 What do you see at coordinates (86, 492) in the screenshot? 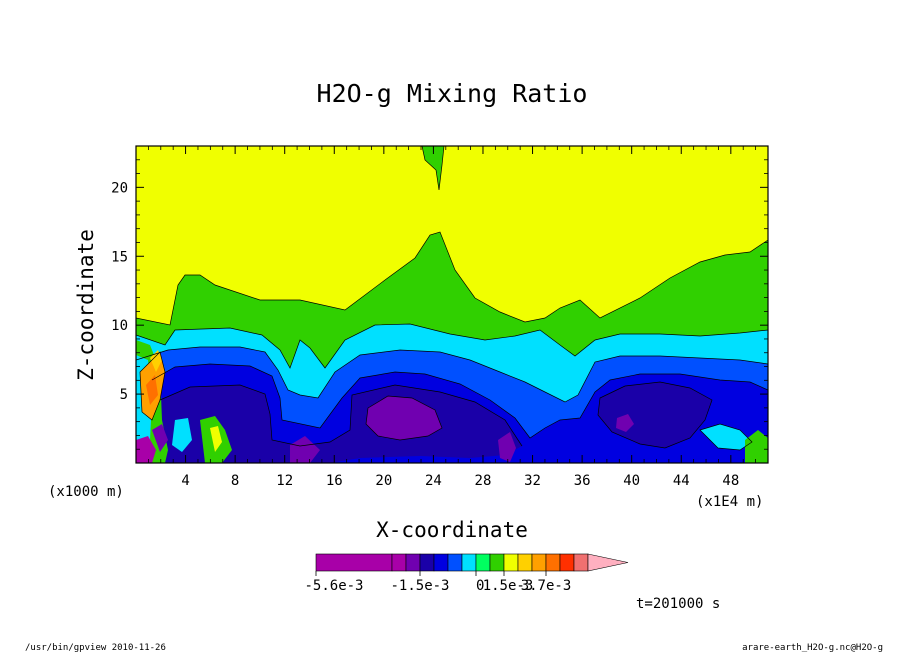
I see `z-unit-label: (x1000 m)` at bounding box center [86, 492].